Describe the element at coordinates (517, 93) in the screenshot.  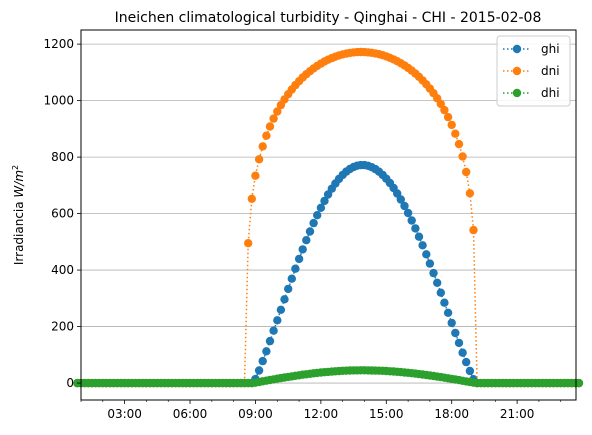
I see `legend-marker-dhi` at that location.